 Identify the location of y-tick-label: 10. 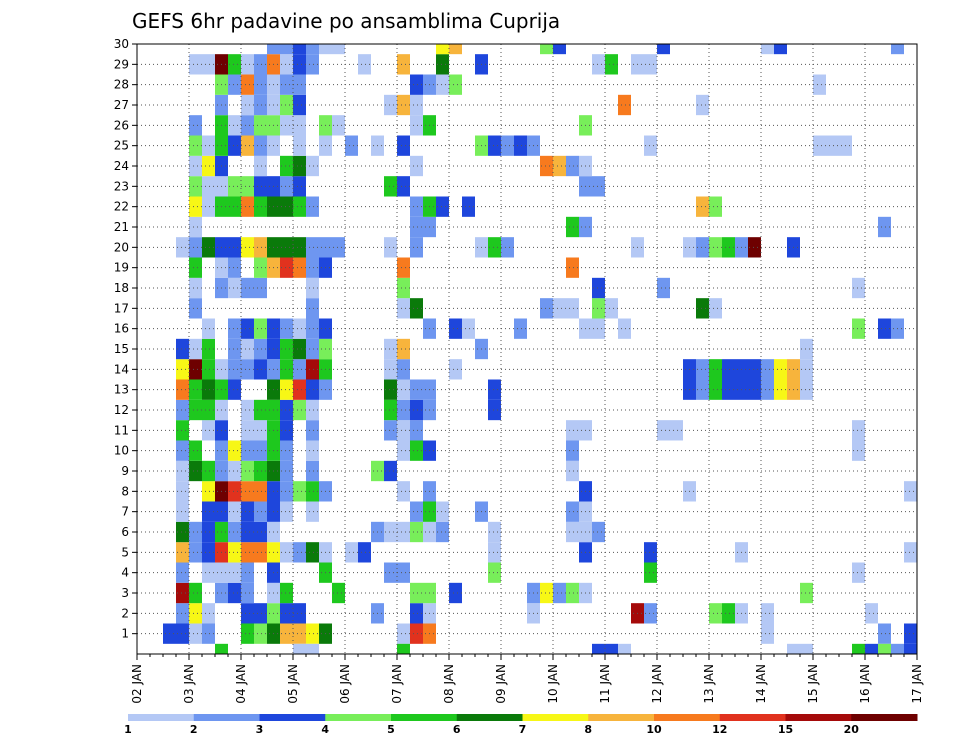
(121, 451).